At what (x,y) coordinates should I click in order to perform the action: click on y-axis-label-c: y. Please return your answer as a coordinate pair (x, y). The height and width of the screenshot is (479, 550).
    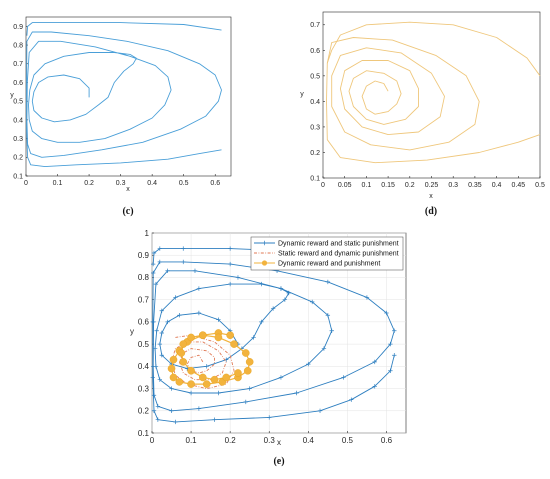
    Looking at the image, I should click on (12, 95).